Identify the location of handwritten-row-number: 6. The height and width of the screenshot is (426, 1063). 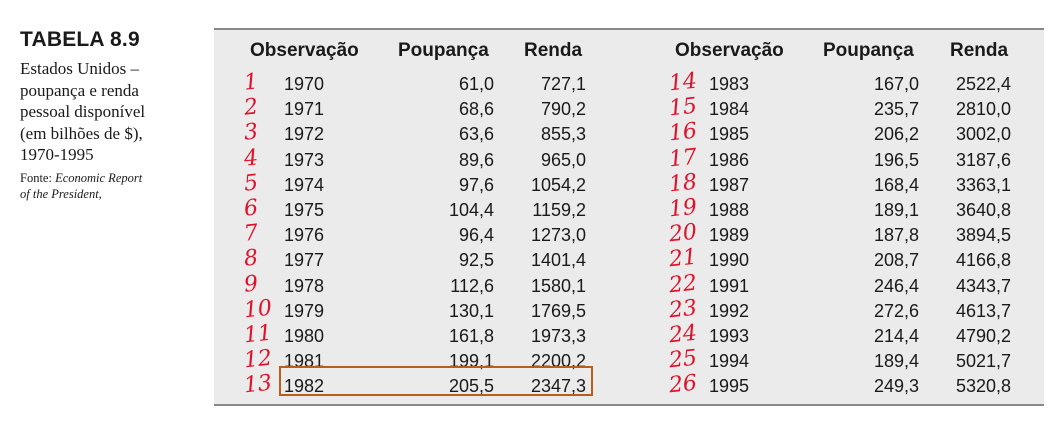
(251, 208).